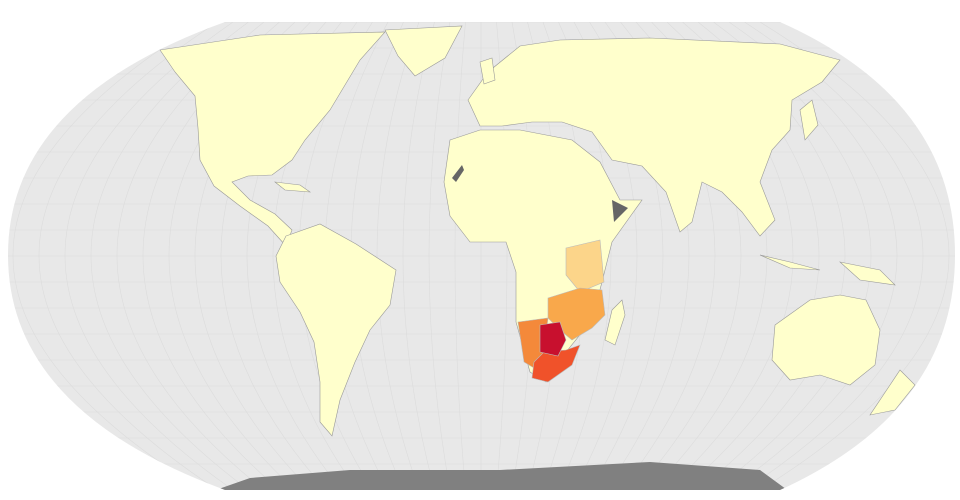 The height and width of the screenshot is (500, 960). Describe the element at coordinates (423, 51) in the screenshot. I see `greenland` at that location.